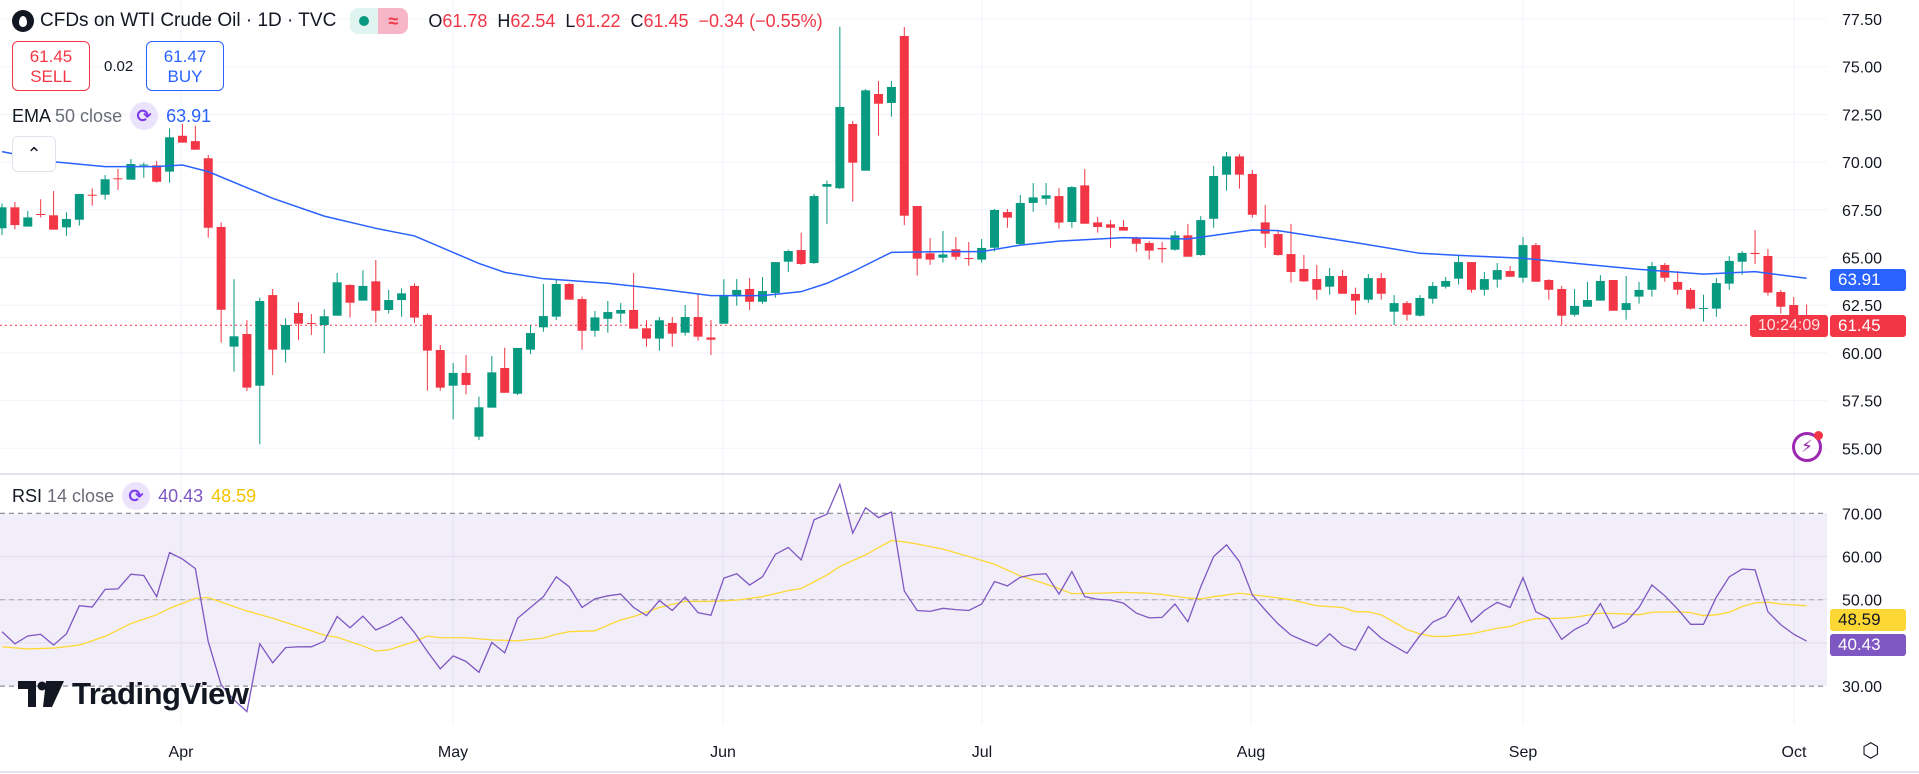 Image resolution: width=1919 pixels, height=774 pixels. I want to click on rsi-axis-label: 60.00, so click(1862, 558).